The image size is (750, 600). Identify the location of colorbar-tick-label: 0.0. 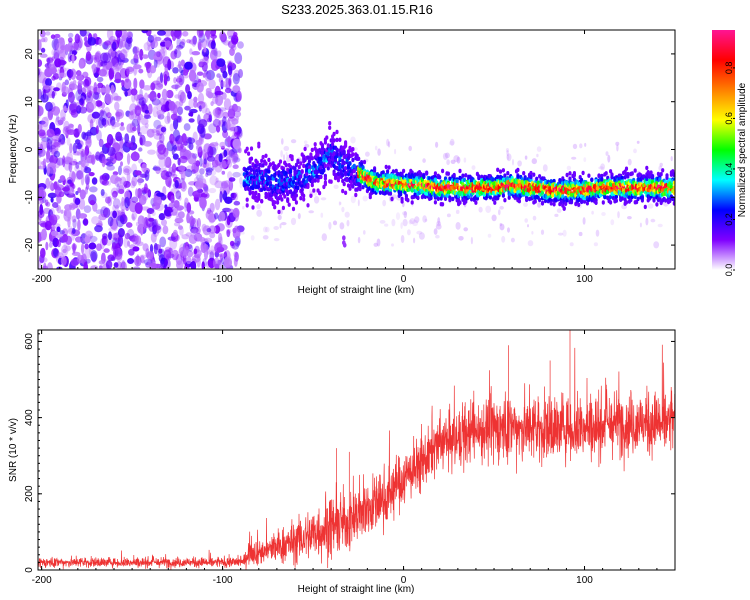
(729, 270).